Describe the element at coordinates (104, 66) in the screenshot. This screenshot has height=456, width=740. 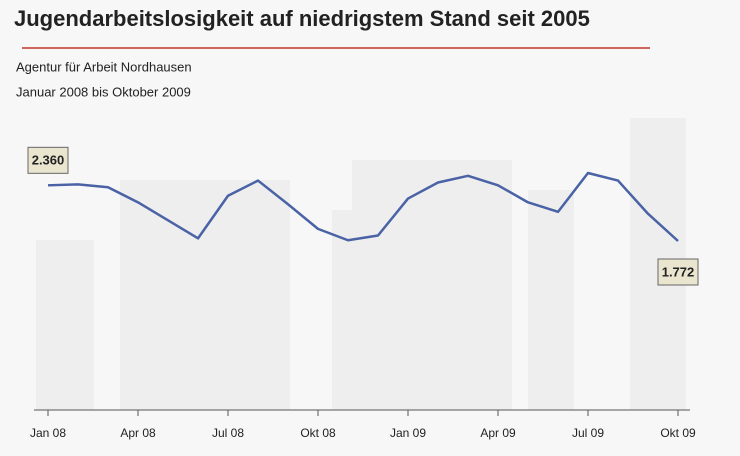
I see `subtitle: Agentur für Arbeit Nordhausen` at that location.